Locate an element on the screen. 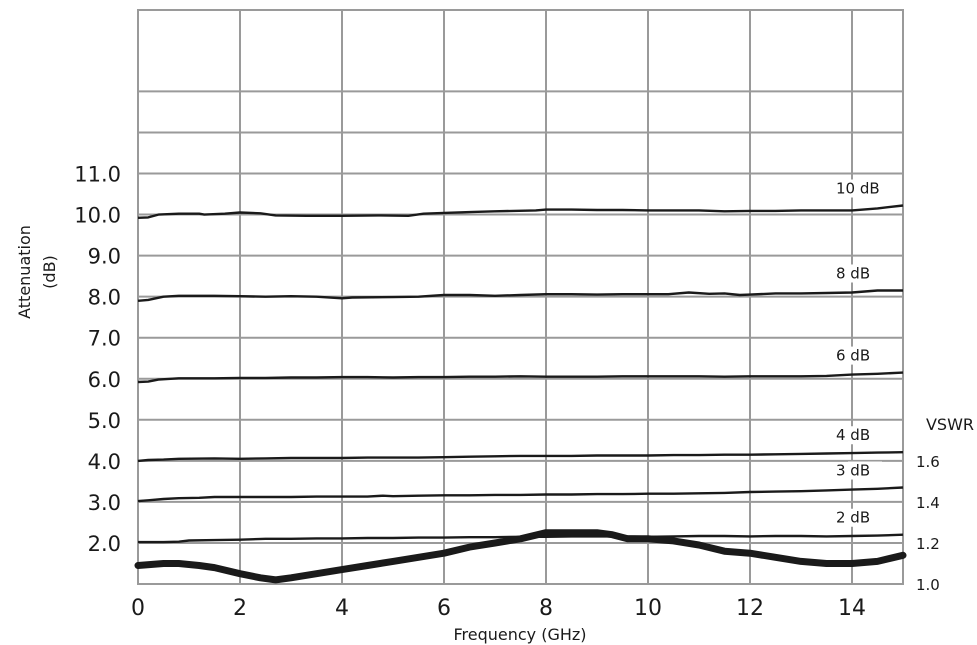 This screenshot has height=645, width=977. left-tick-label: 8.0 is located at coordinates (104, 298).